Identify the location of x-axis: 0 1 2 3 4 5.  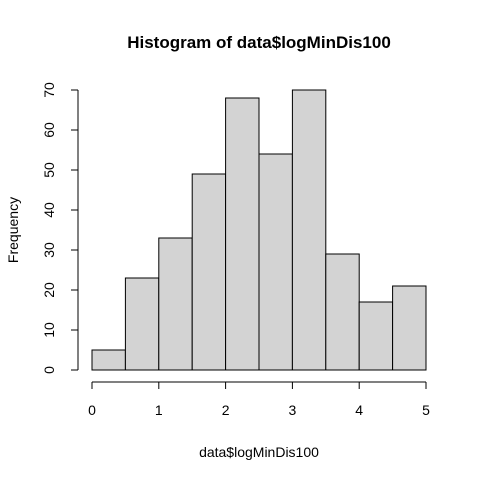
(259, 399).